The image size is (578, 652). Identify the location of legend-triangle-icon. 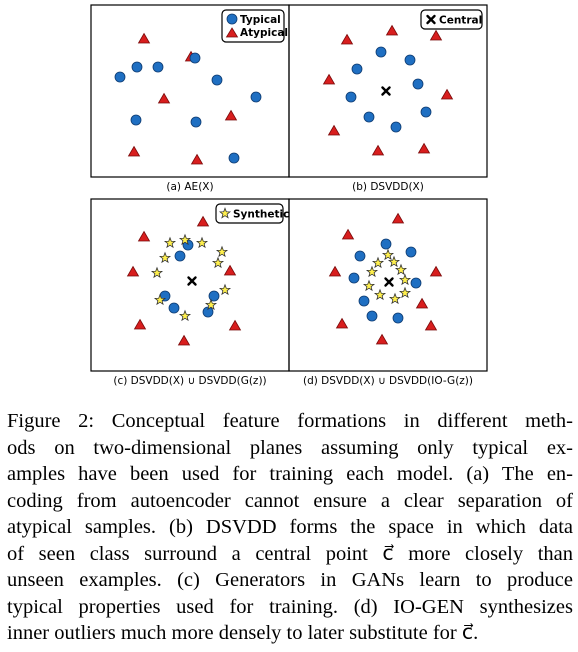
(232, 32).